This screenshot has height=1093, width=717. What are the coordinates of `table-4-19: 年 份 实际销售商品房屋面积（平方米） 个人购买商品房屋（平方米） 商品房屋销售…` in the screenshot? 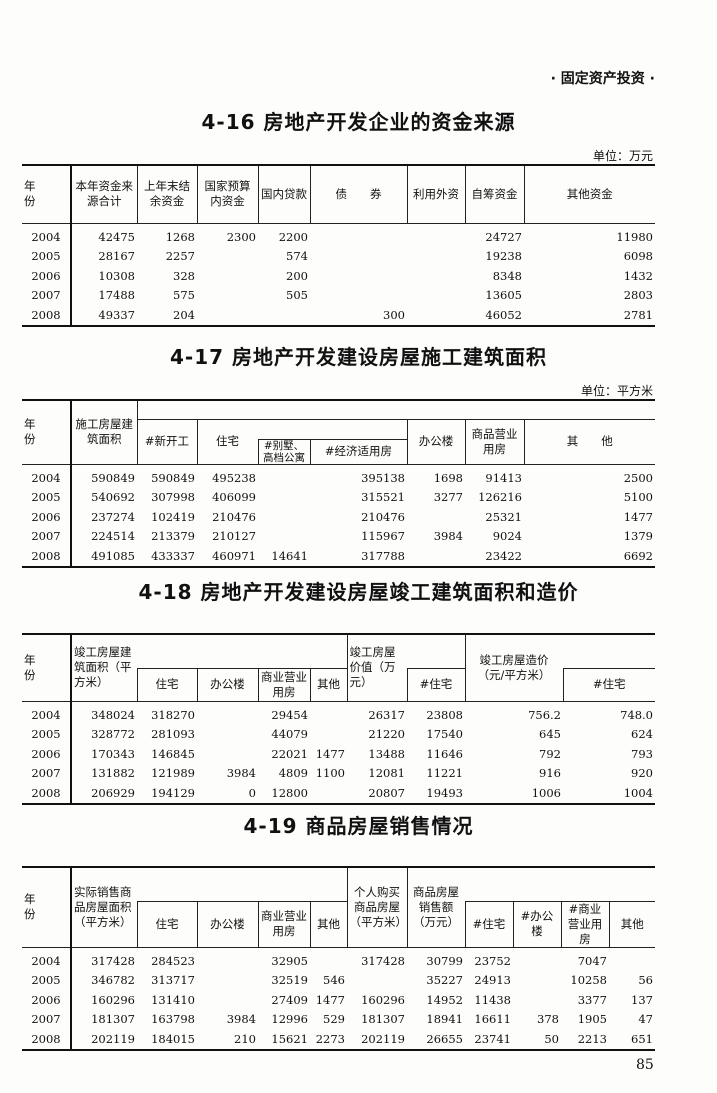 It's located at (338, 958).